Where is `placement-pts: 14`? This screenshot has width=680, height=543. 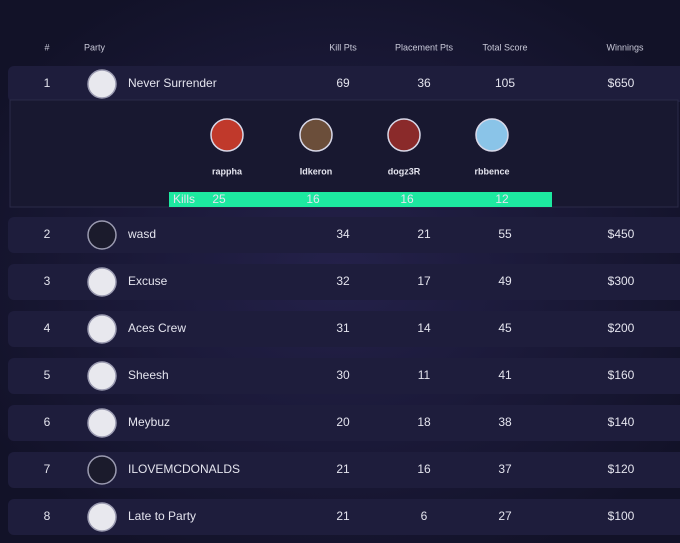 placement-pts: 14 is located at coordinates (424, 328).